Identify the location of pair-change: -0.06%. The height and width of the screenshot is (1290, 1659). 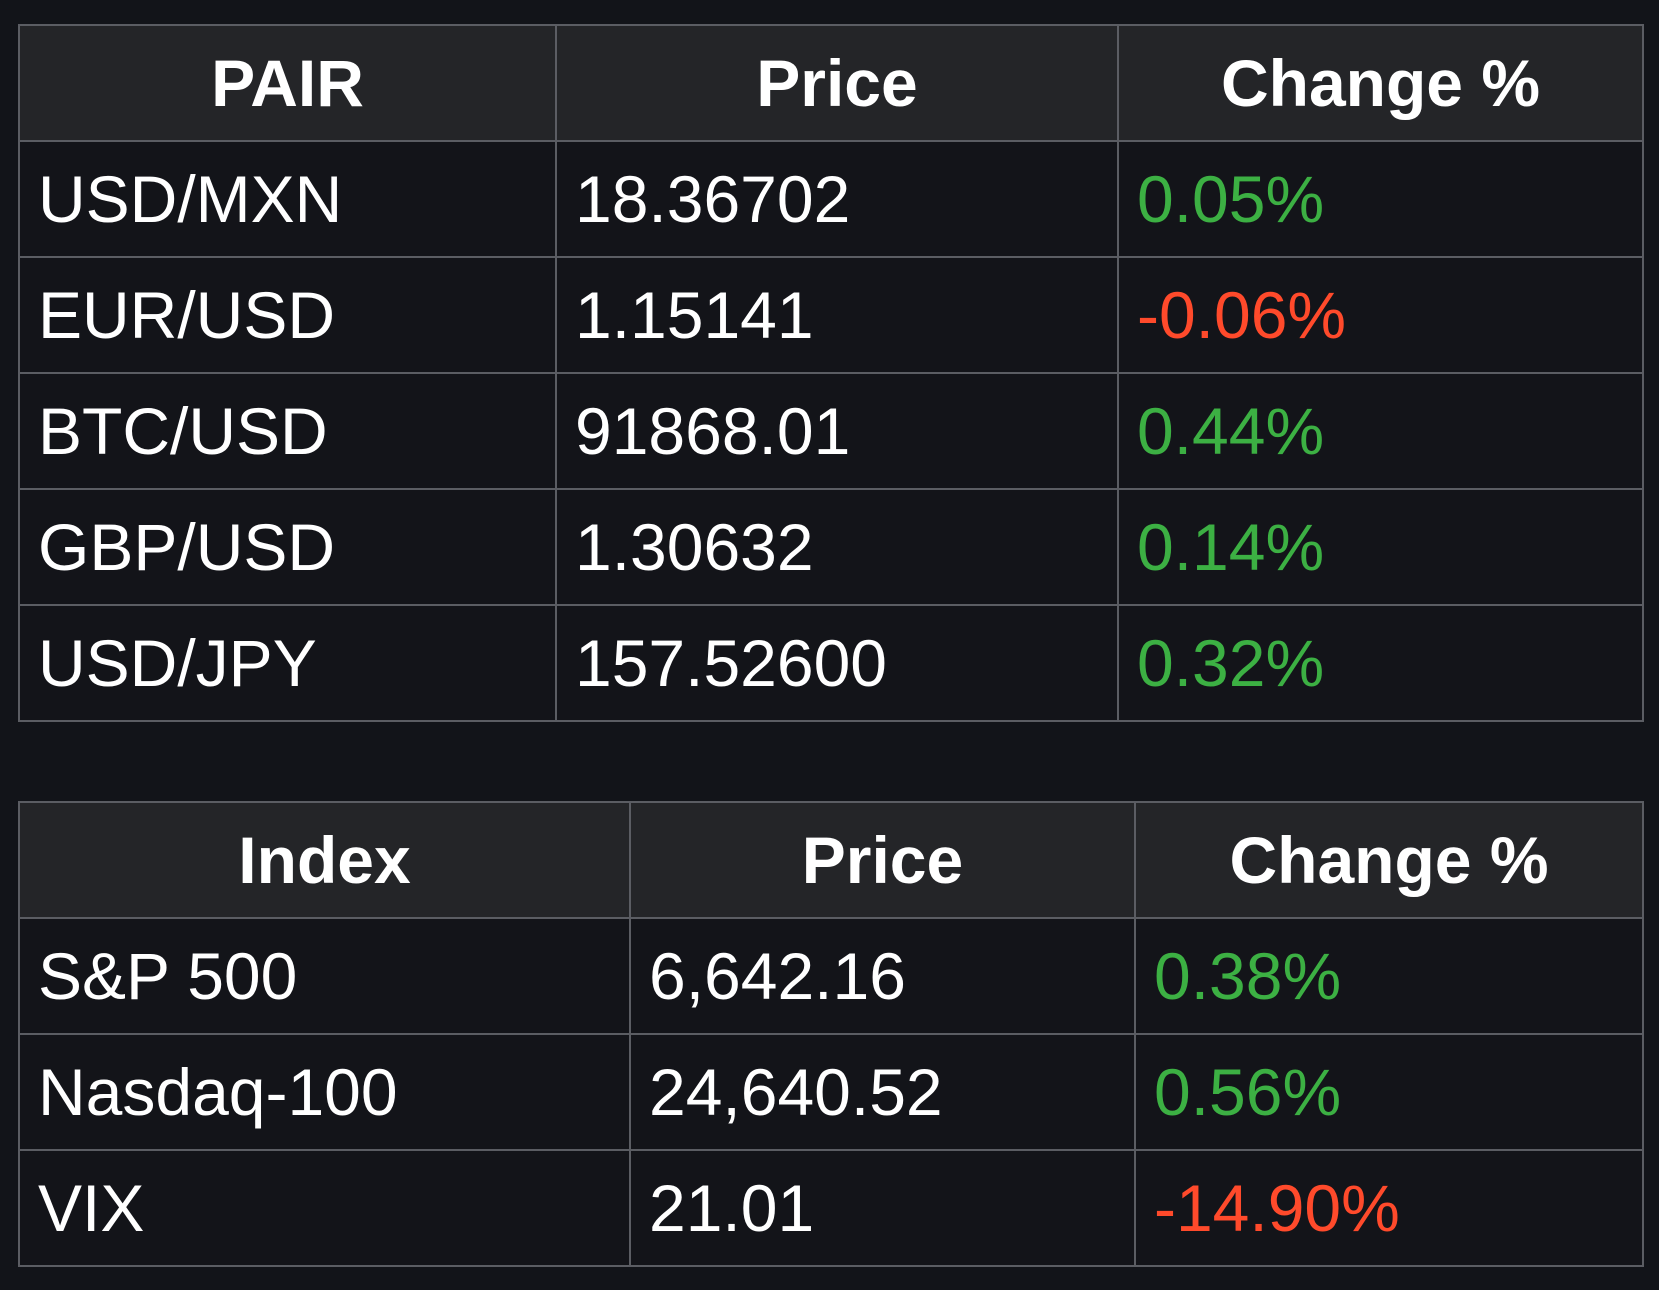
(1380, 315).